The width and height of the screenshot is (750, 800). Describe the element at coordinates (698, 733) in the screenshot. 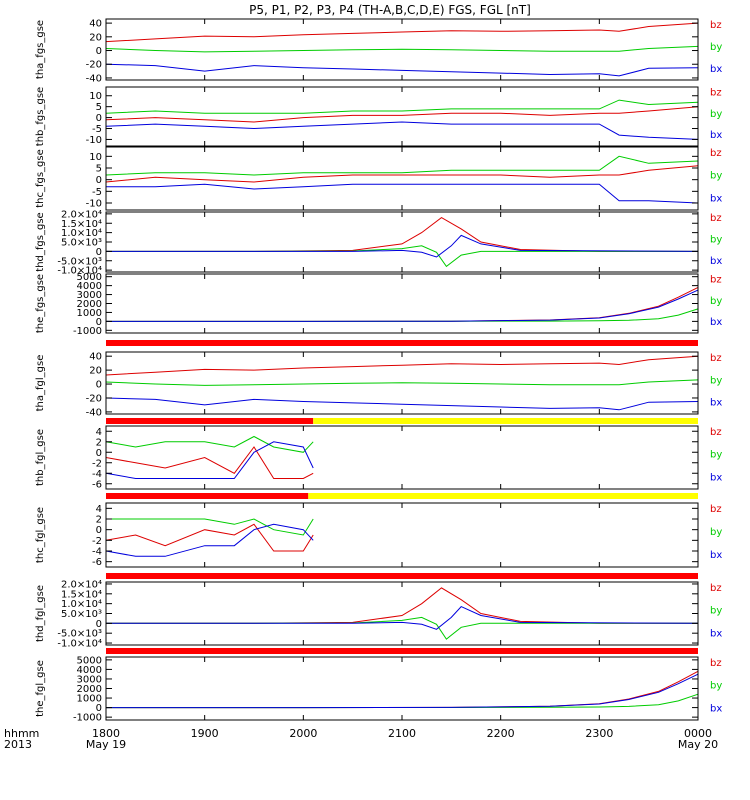

I see `x-tick-label: 0000` at that location.